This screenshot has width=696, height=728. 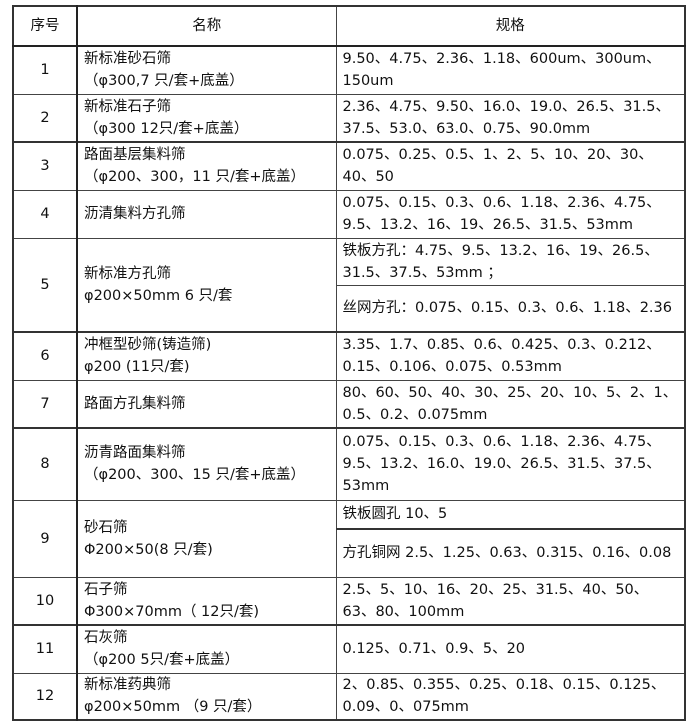 I want to click on row-number: 11, so click(x=45, y=649).